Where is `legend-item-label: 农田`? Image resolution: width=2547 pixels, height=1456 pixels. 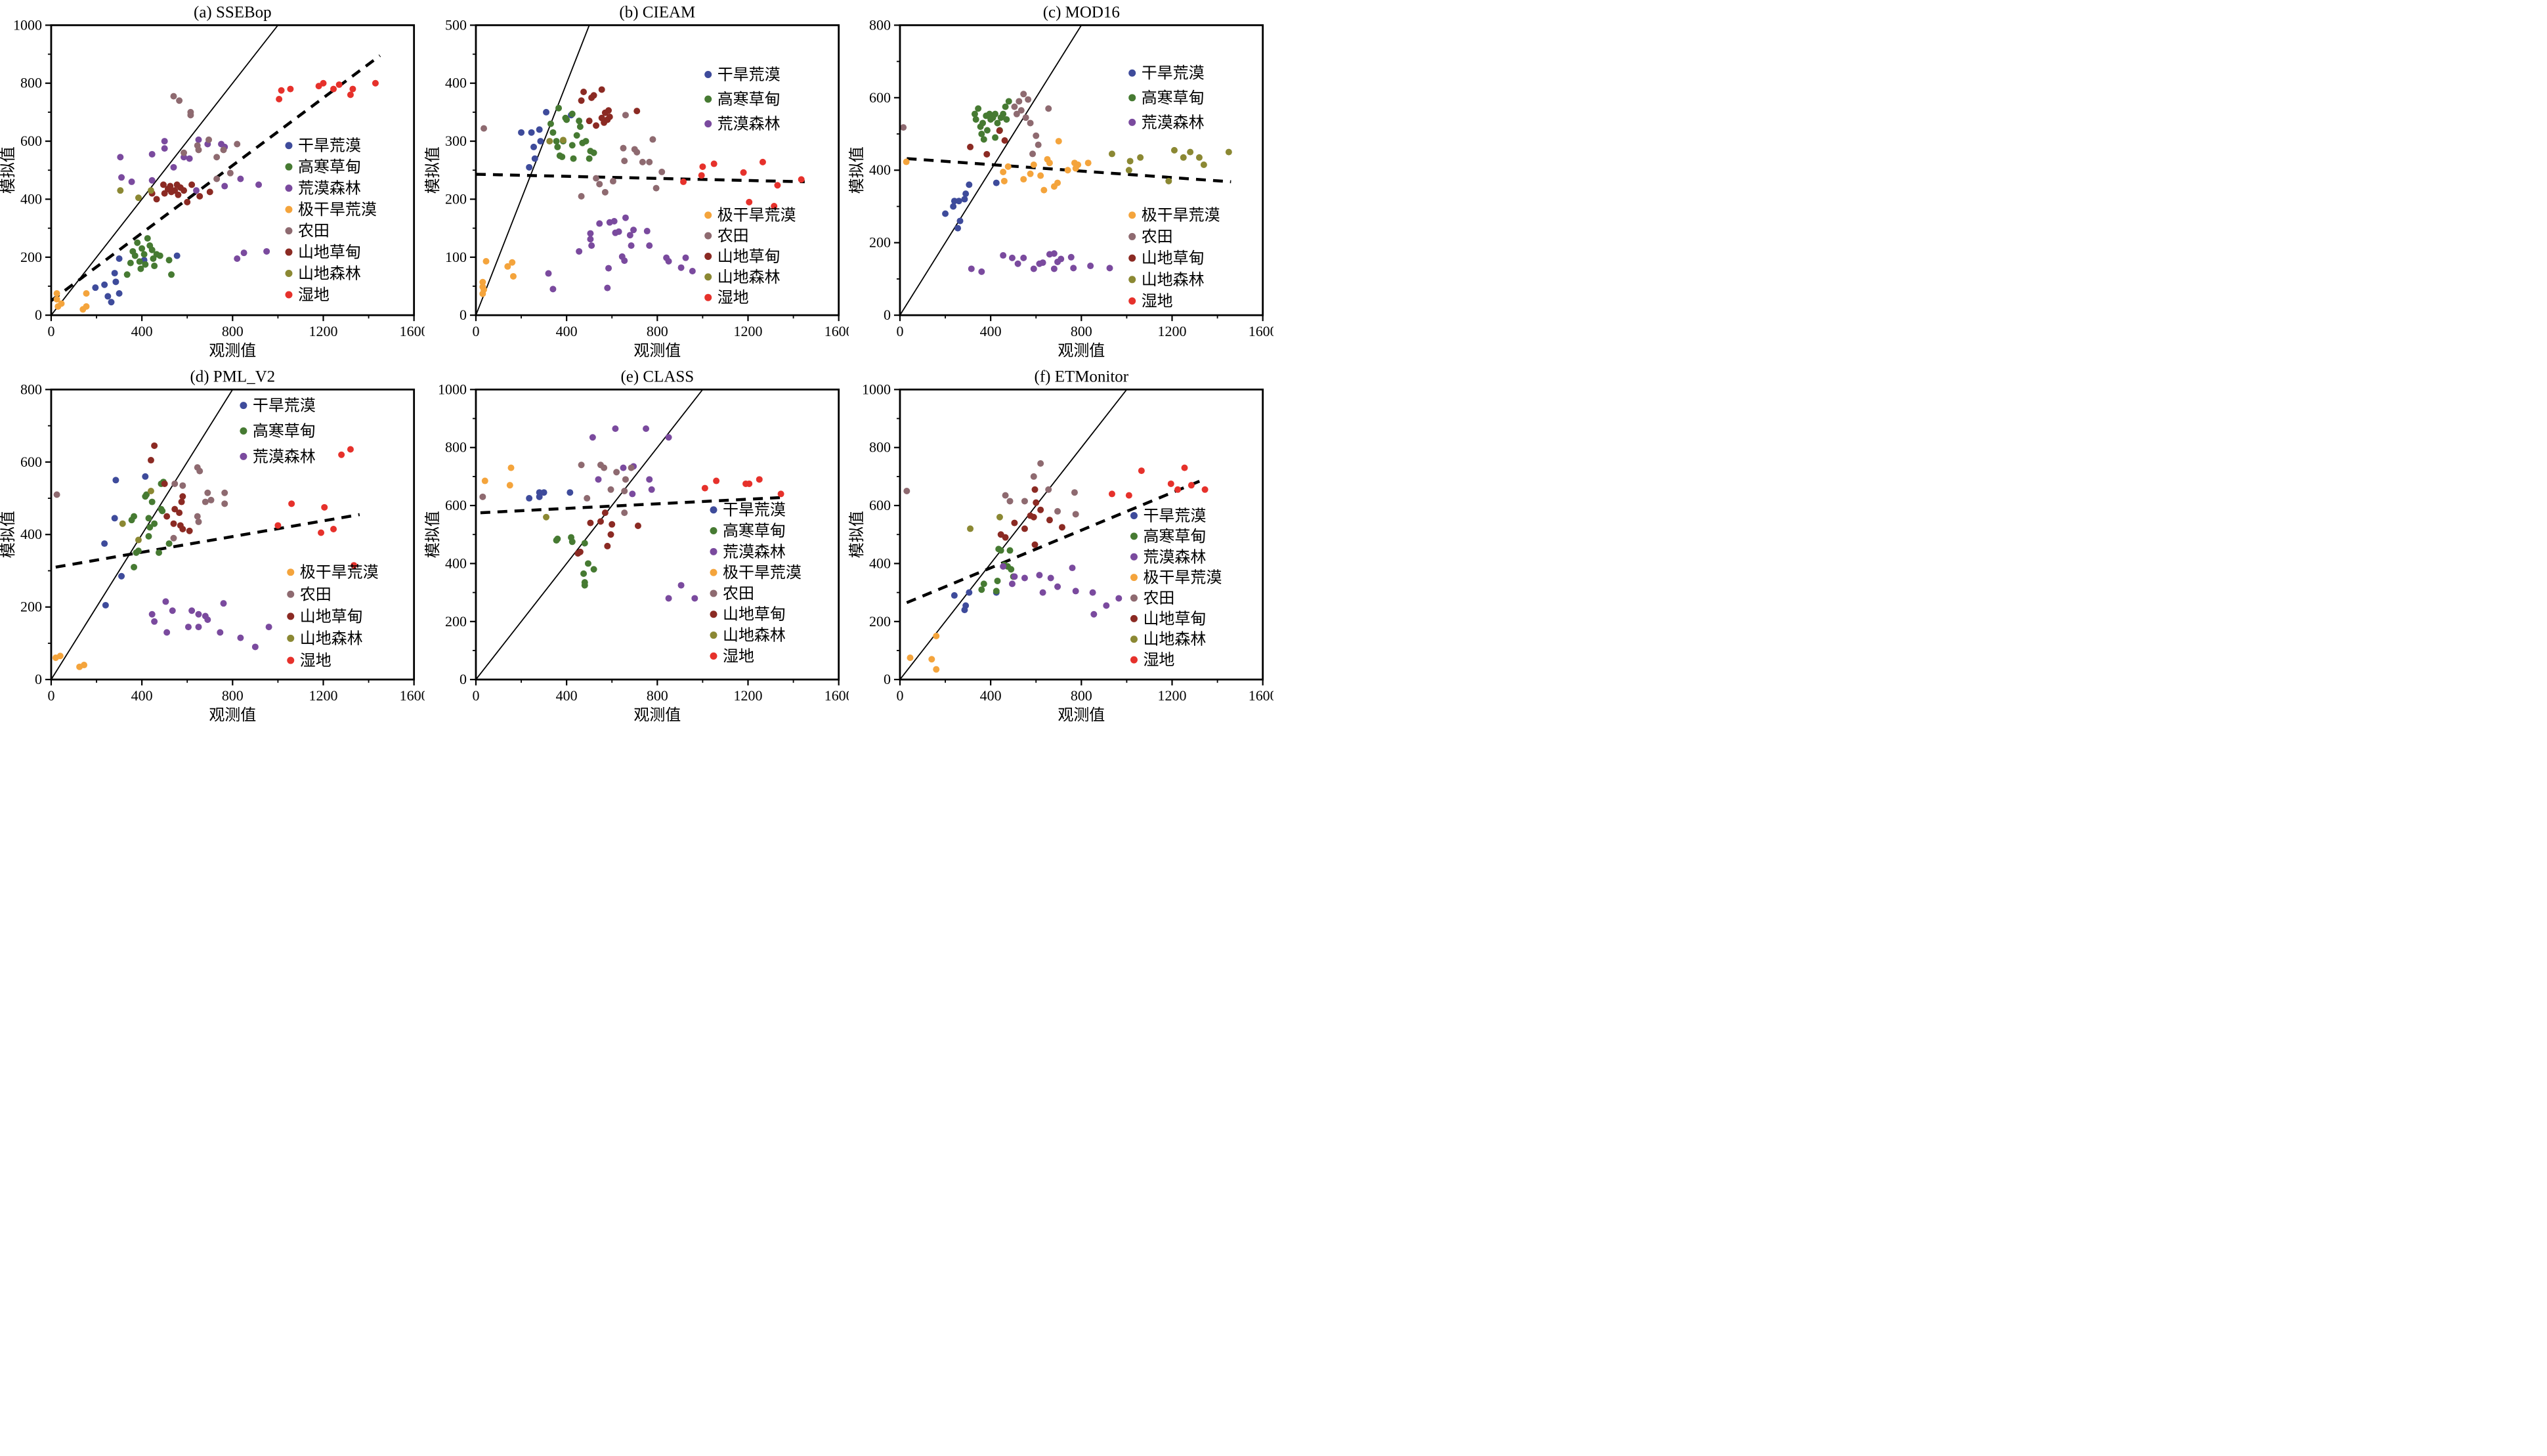
legend-item-label: 农田 is located at coordinates (1159, 598).